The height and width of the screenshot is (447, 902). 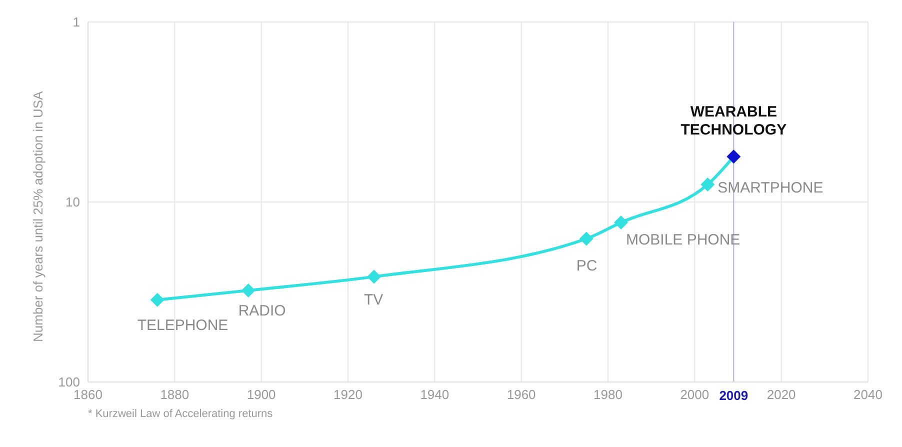 What do you see at coordinates (38, 216) in the screenshot?
I see `y-axis-title: Number of years until 25% adoption in USA` at bounding box center [38, 216].